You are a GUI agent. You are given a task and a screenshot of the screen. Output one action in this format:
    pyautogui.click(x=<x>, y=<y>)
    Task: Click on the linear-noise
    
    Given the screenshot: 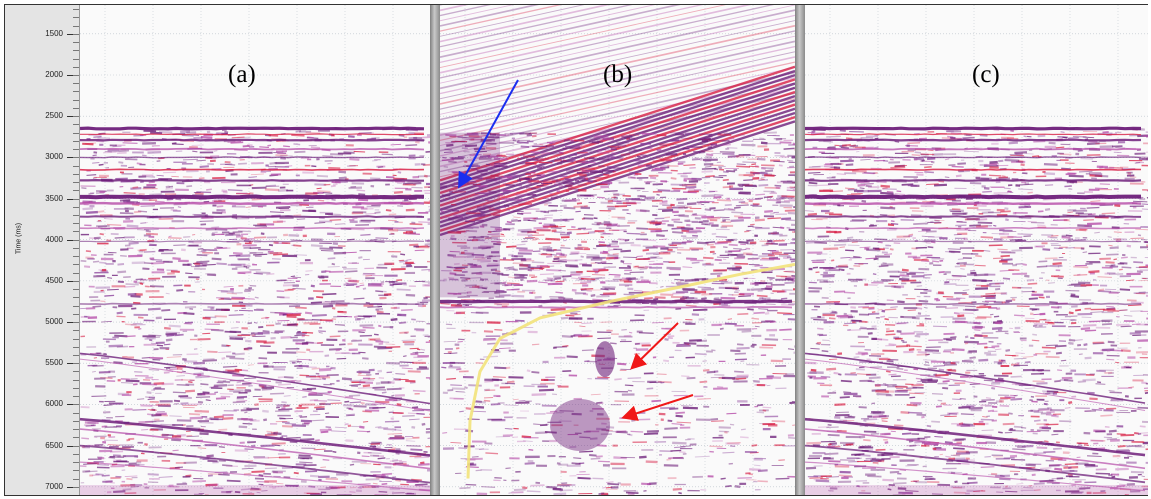 What is the action you would take?
    pyautogui.click(x=617, y=44)
    